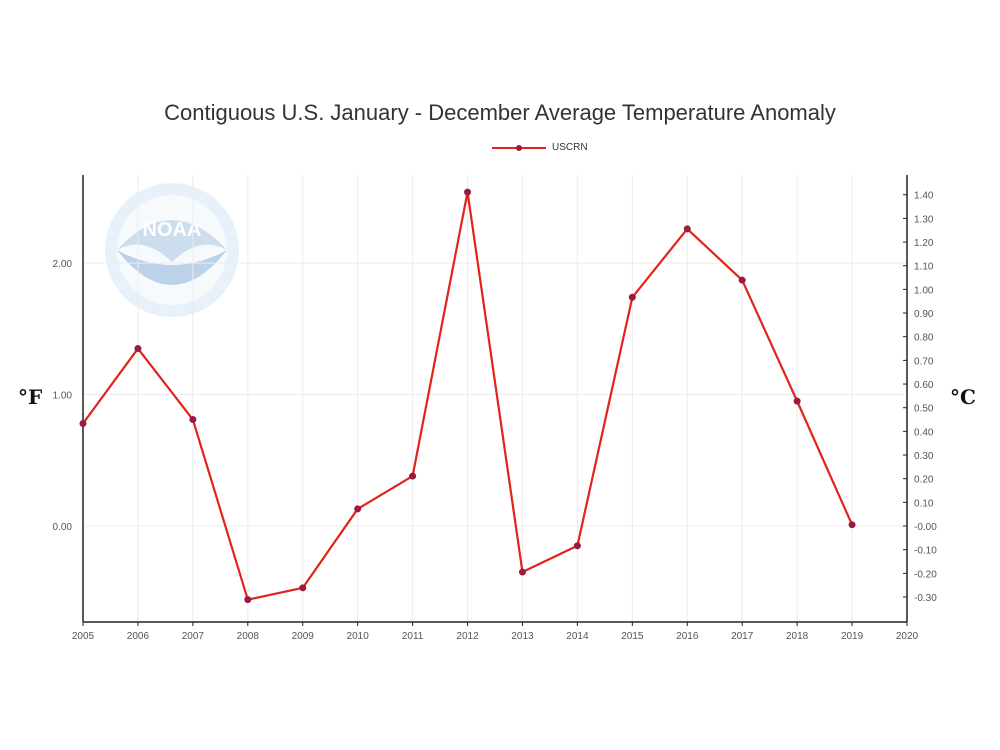  Describe the element at coordinates (632, 636) in the screenshot. I see `x-tick-label: 2015` at that location.